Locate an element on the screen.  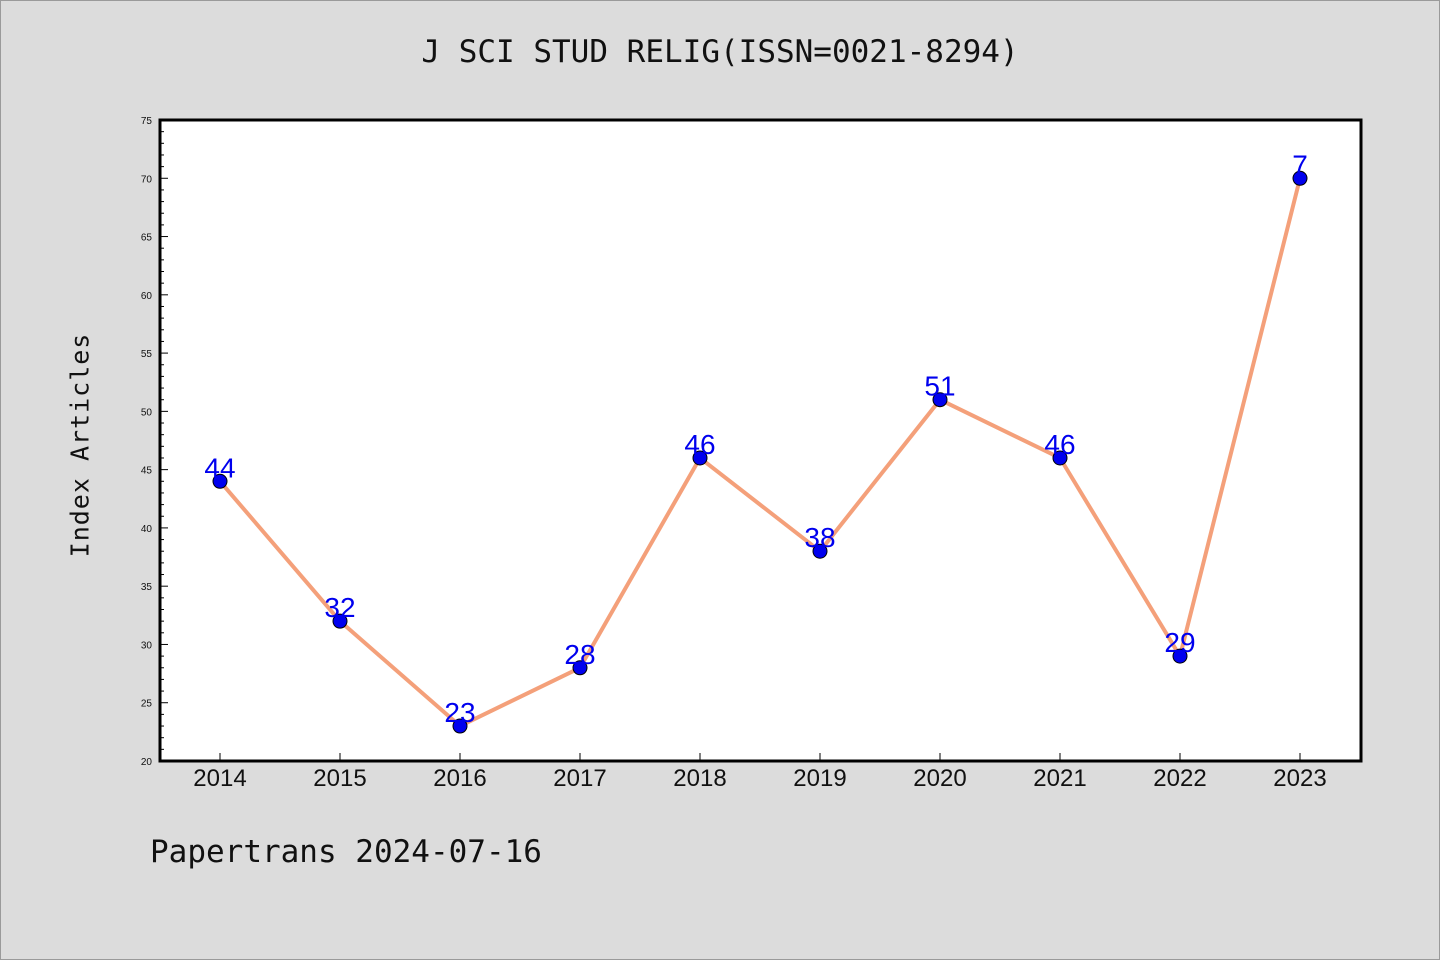
y-tick-label: 30 is located at coordinates (147, 645).